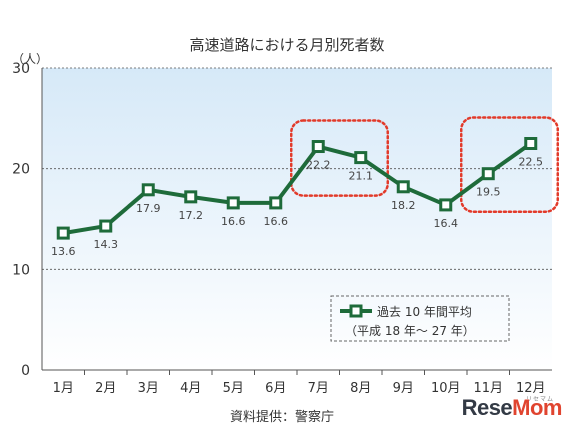 The height and width of the screenshot is (435, 574). What do you see at coordinates (446, 388) in the screenshot?
I see `x-tick-label: 10月` at bounding box center [446, 388].